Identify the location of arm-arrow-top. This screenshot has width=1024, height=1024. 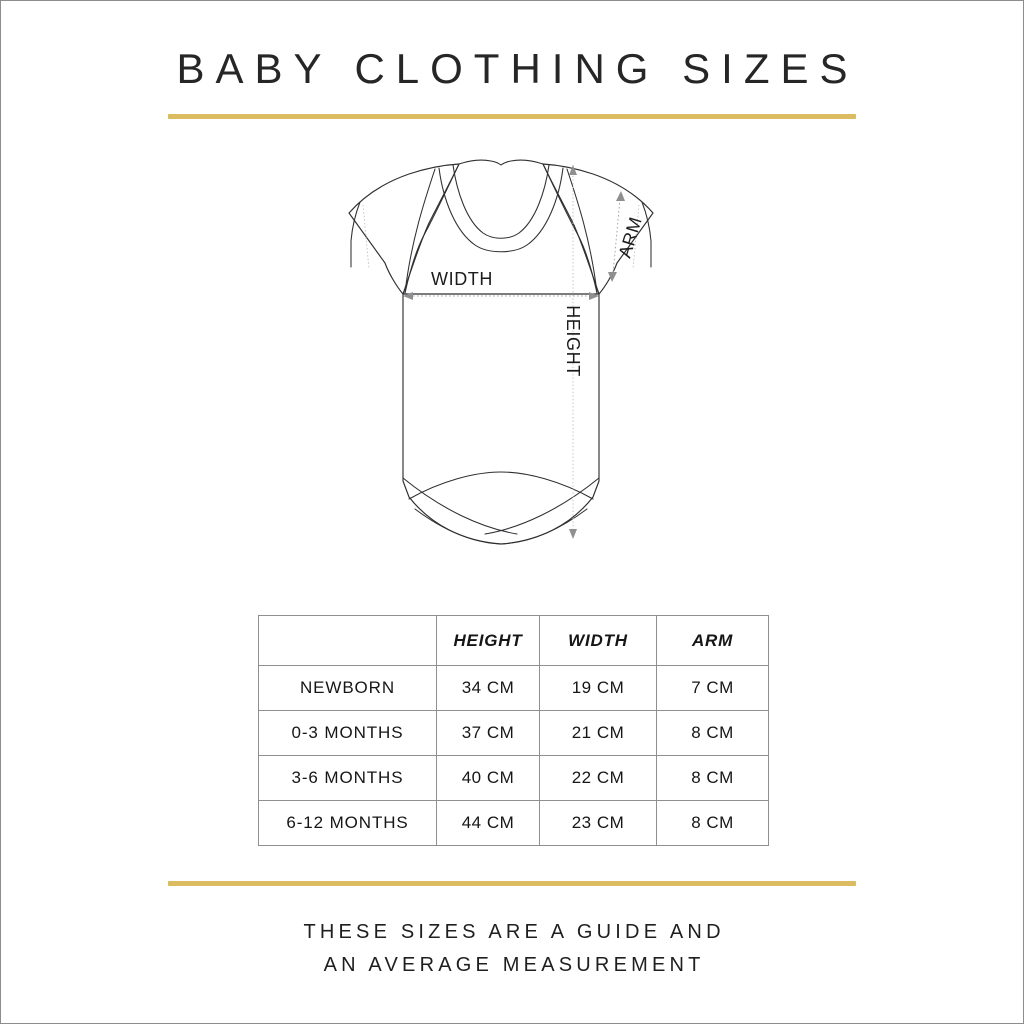
(620, 196).